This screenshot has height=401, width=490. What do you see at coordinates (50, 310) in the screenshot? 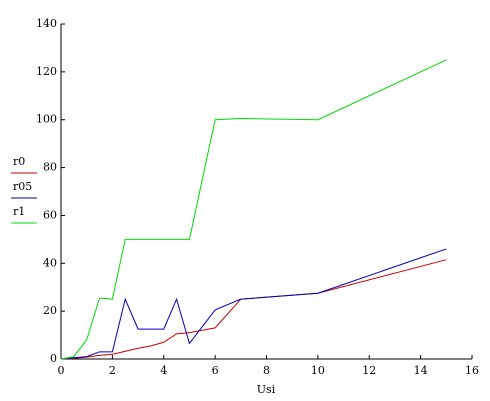
I see `y-tick-label: 20` at bounding box center [50, 310].